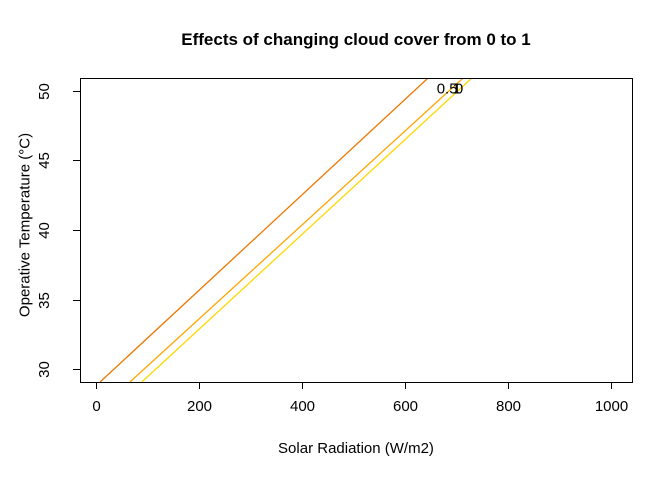 The width and height of the screenshot is (672, 480). Describe the element at coordinates (611, 406) in the screenshot. I see `x-tick-label: 1000` at that location.